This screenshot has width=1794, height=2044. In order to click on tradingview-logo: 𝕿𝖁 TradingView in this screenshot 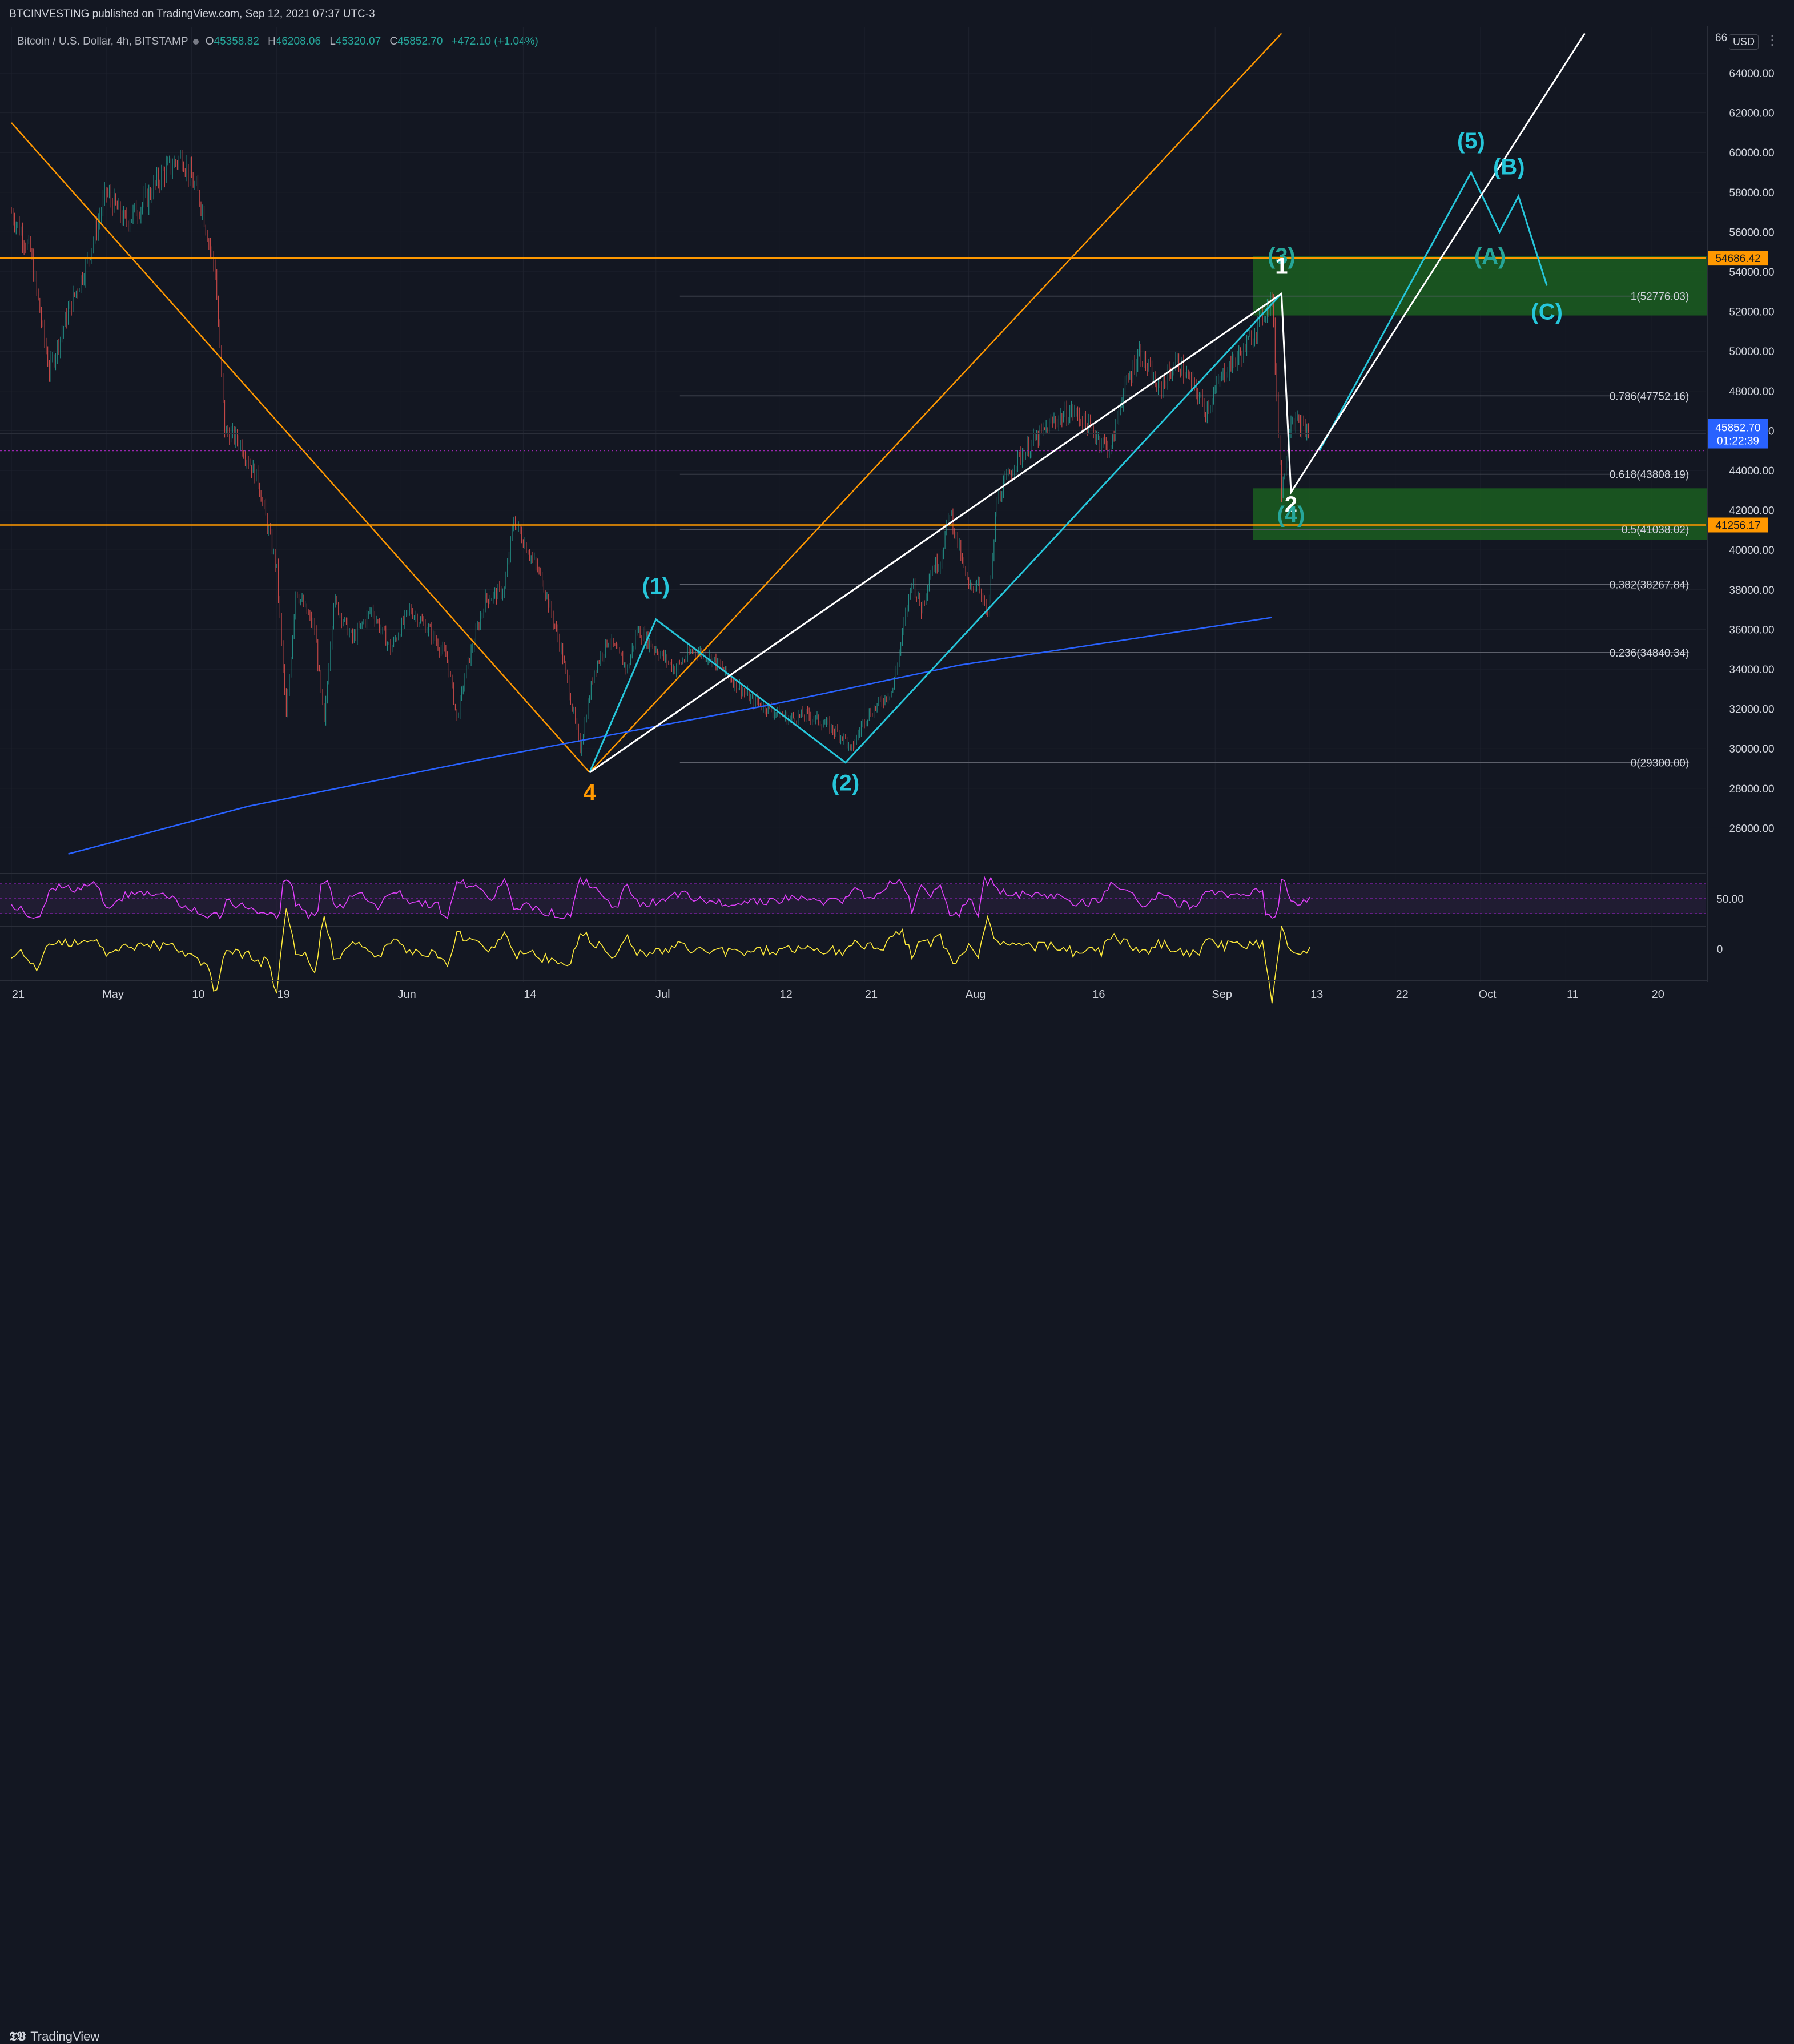, I will do `click(54, 2036)`.